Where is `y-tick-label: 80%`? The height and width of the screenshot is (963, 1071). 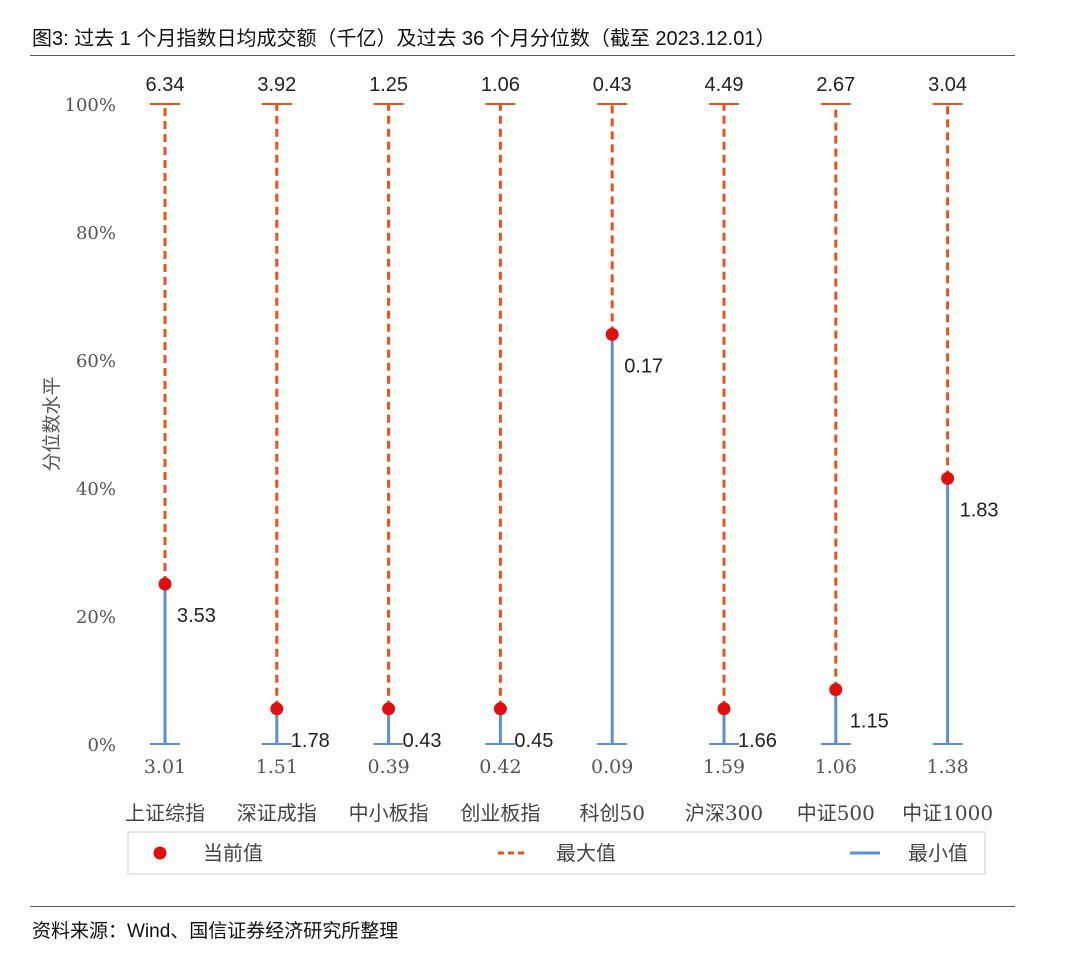 y-tick-label: 80% is located at coordinates (96, 233).